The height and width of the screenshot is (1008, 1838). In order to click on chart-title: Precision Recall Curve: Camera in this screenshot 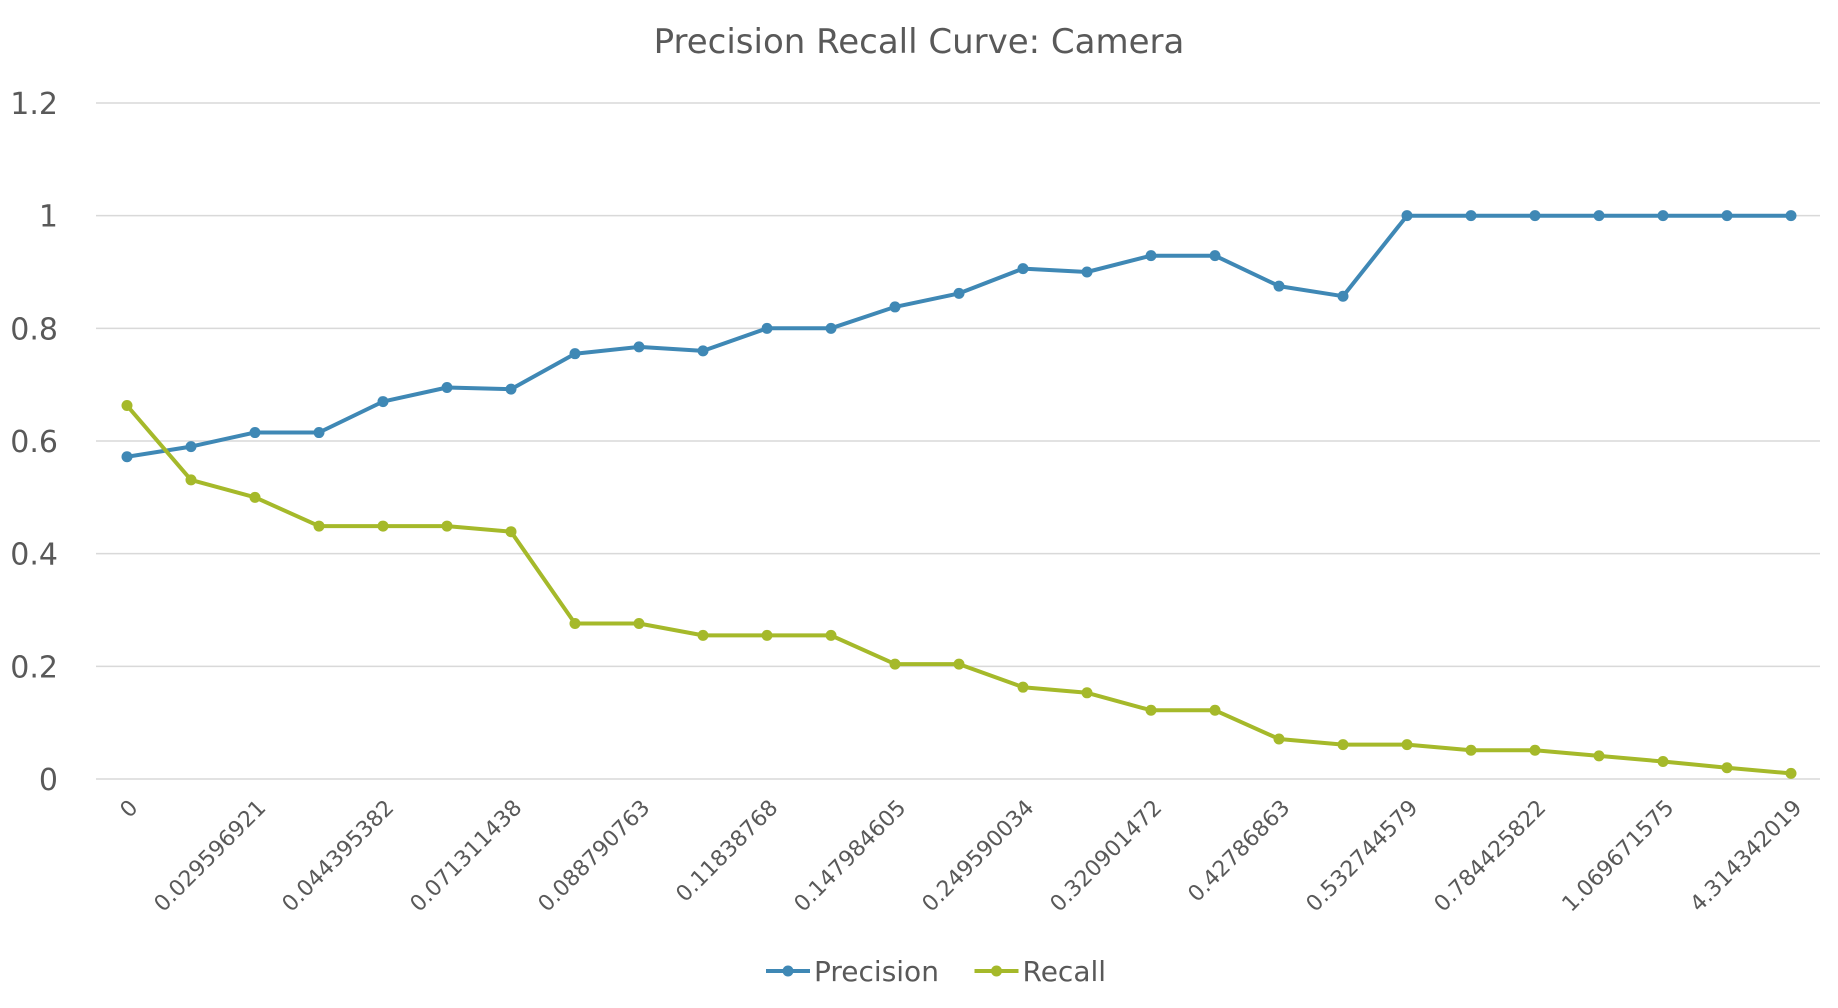, I will do `click(919, 42)`.